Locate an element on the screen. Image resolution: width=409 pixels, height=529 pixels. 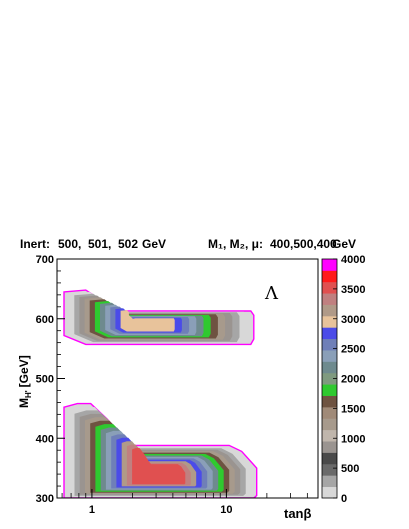
lambda-annotation: Λ is located at coordinates (271, 293).